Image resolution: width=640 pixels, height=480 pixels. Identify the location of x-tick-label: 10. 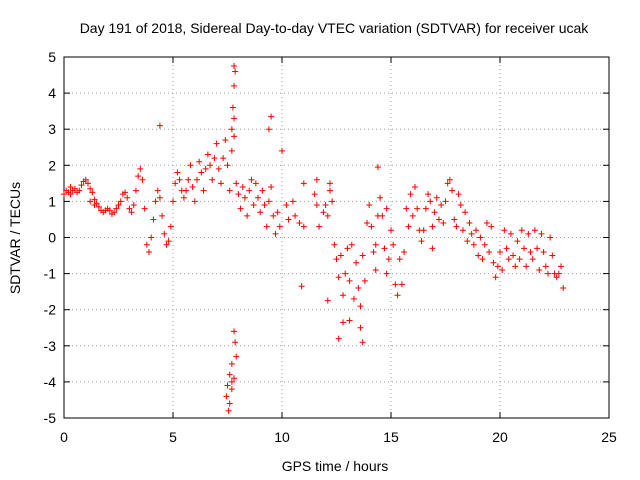
(282, 437).